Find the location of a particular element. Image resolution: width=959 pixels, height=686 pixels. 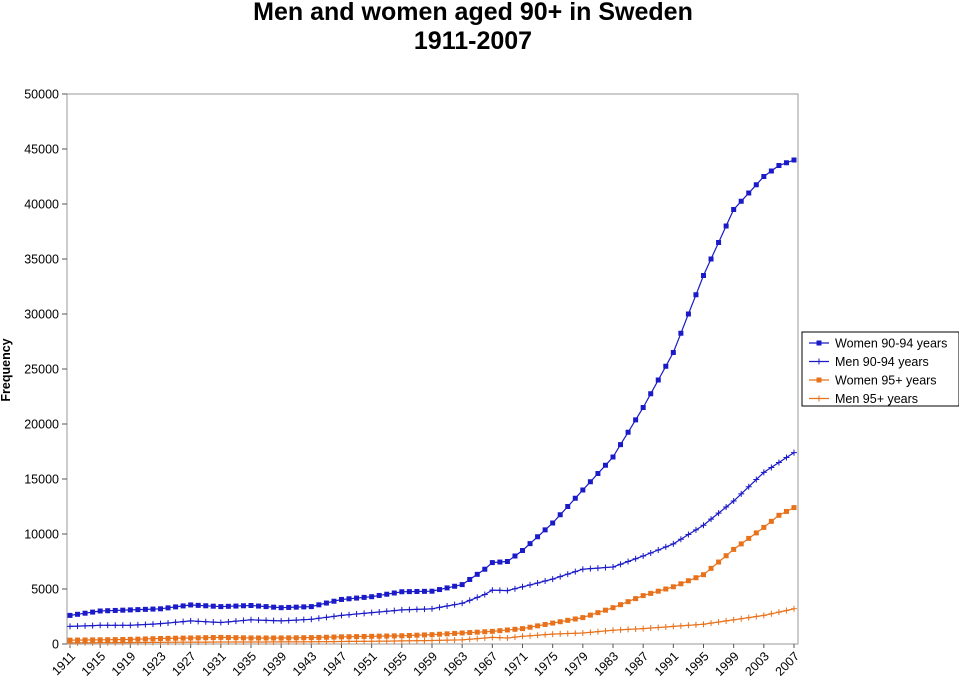

legend-label: Women 95+ years is located at coordinates (886, 381).